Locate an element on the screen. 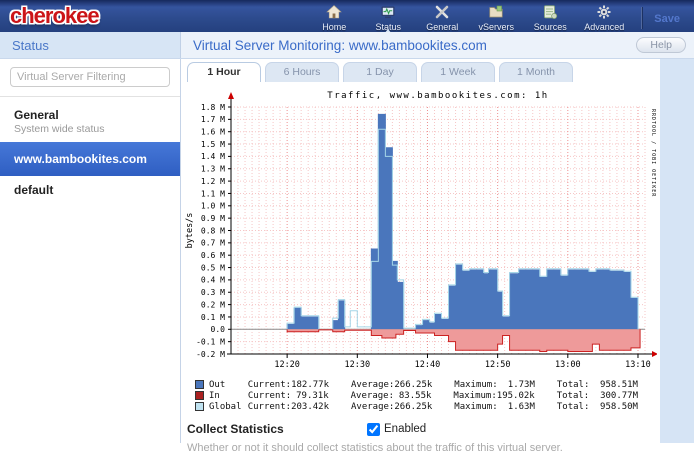 The width and height of the screenshot is (694, 454). cherokee-logo: cherokee is located at coordinates (55, 15).